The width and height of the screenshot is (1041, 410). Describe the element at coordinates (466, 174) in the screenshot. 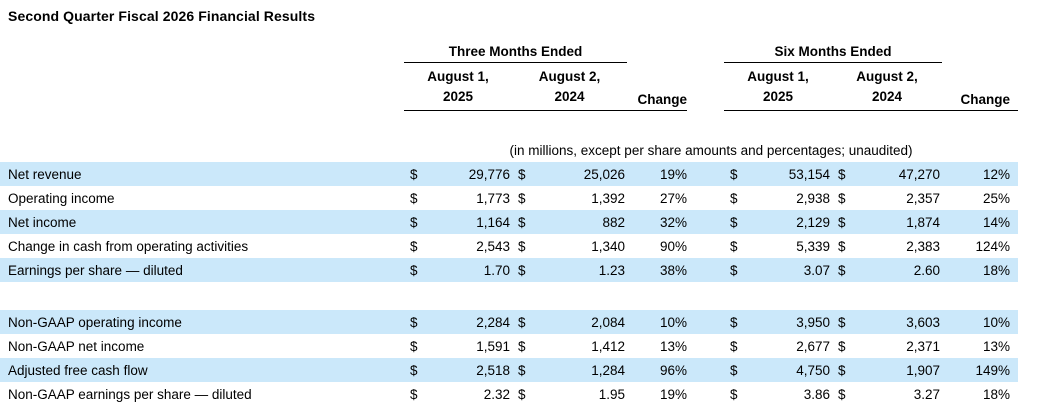

I see `value-tm-2025: 29,776` at that location.